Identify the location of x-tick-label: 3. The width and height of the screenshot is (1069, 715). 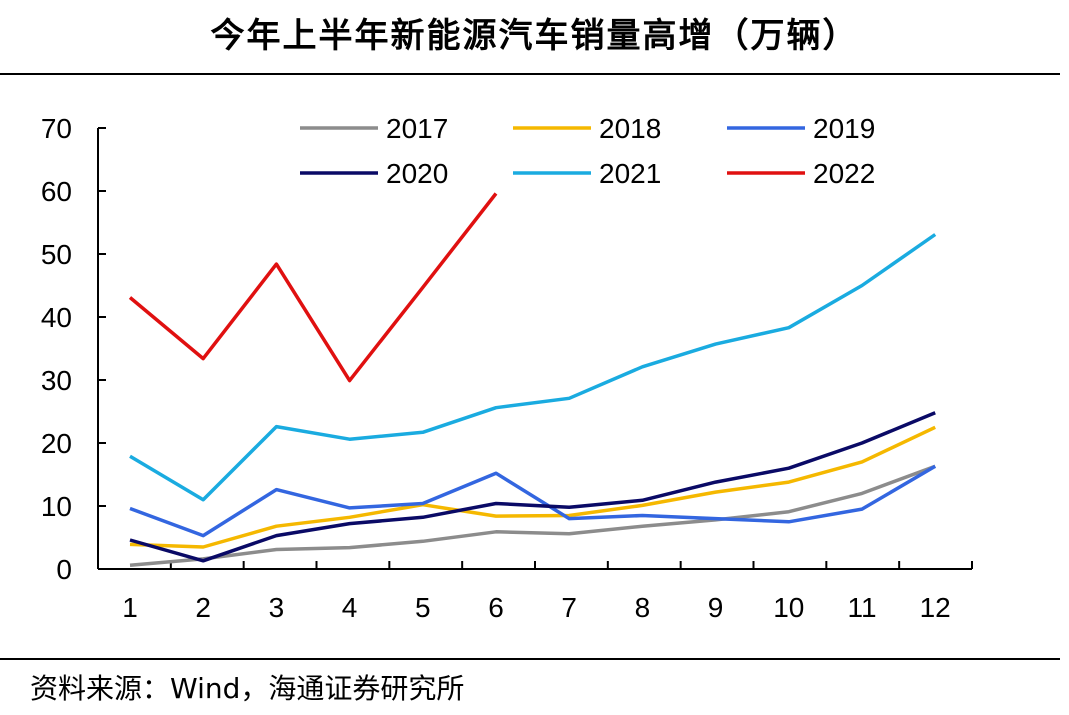
(277, 607).